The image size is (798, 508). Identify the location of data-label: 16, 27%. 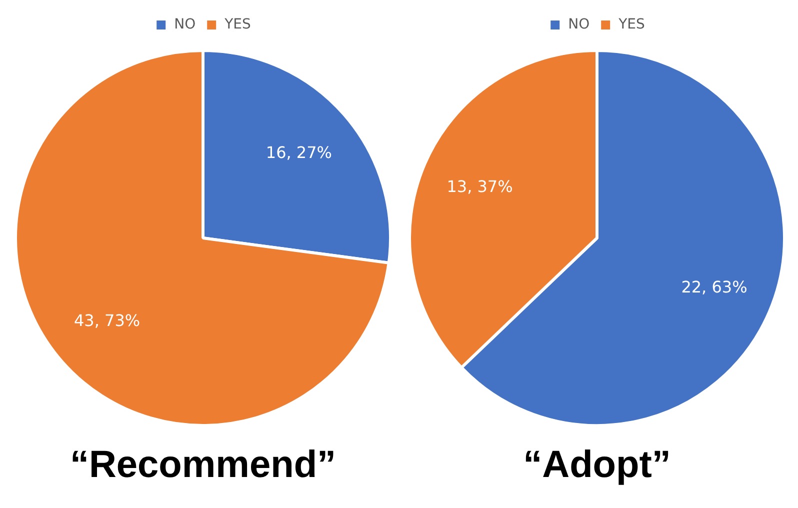
(299, 152).